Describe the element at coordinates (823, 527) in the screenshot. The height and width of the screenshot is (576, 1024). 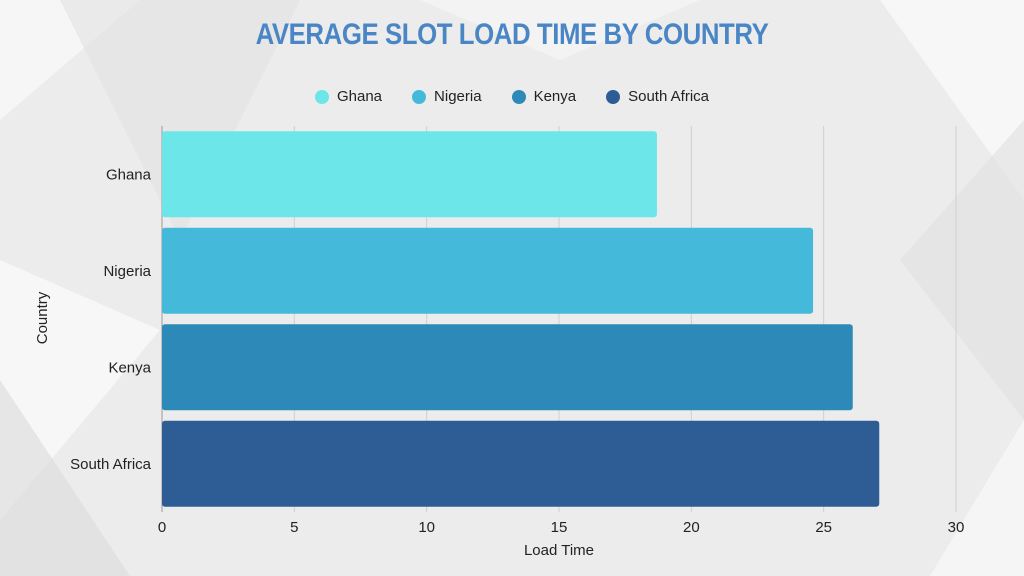
I see `x-tick-label: 25` at that location.